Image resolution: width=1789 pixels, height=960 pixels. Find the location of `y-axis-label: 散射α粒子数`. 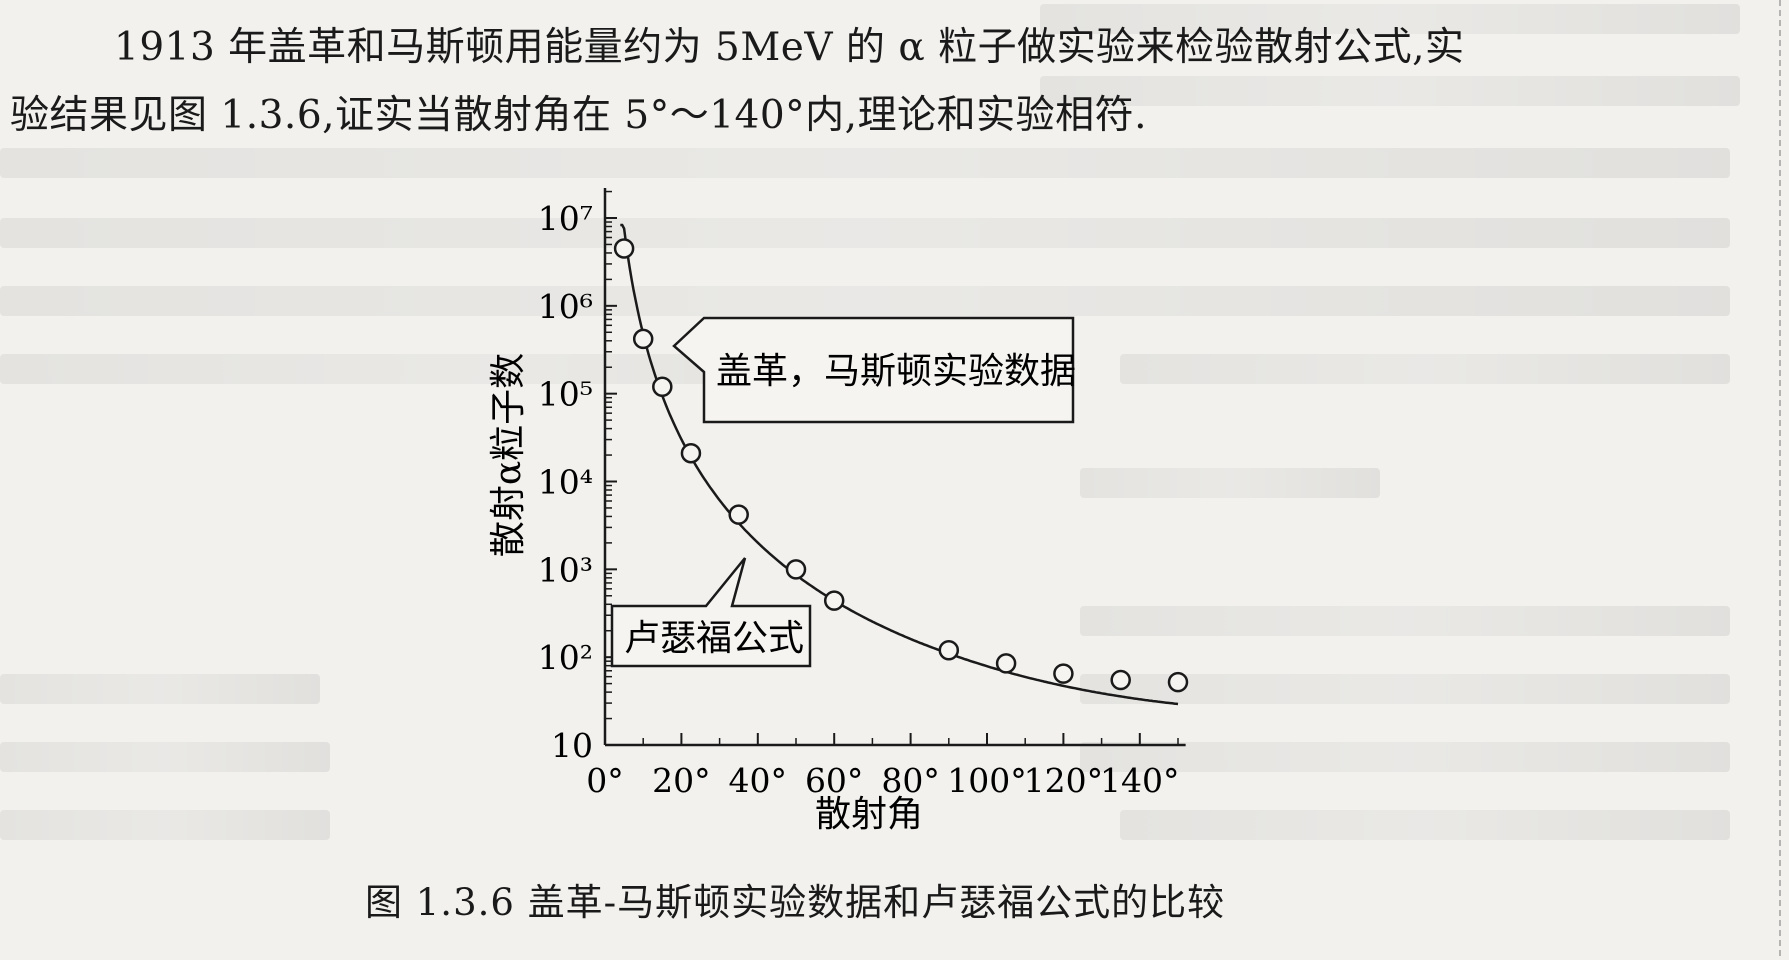

y-axis-label: 散射α粒子数 is located at coordinates (508, 455).